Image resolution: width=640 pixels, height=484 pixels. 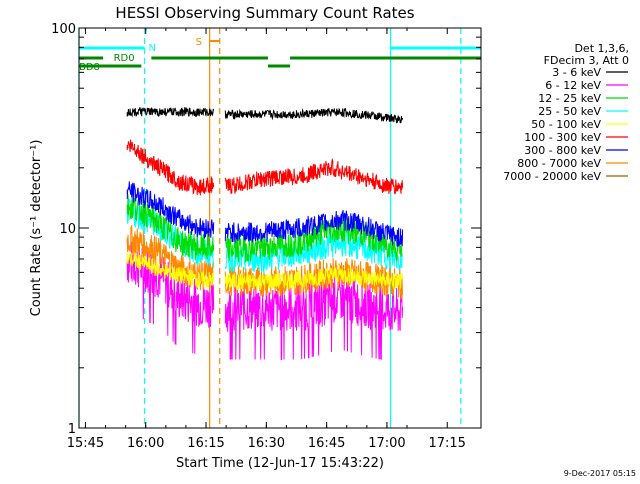 What do you see at coordinates (601, 48) in the screenshot?
I see `legend-header-0: Det 1,3,6,` at bounding box center [601, 48].